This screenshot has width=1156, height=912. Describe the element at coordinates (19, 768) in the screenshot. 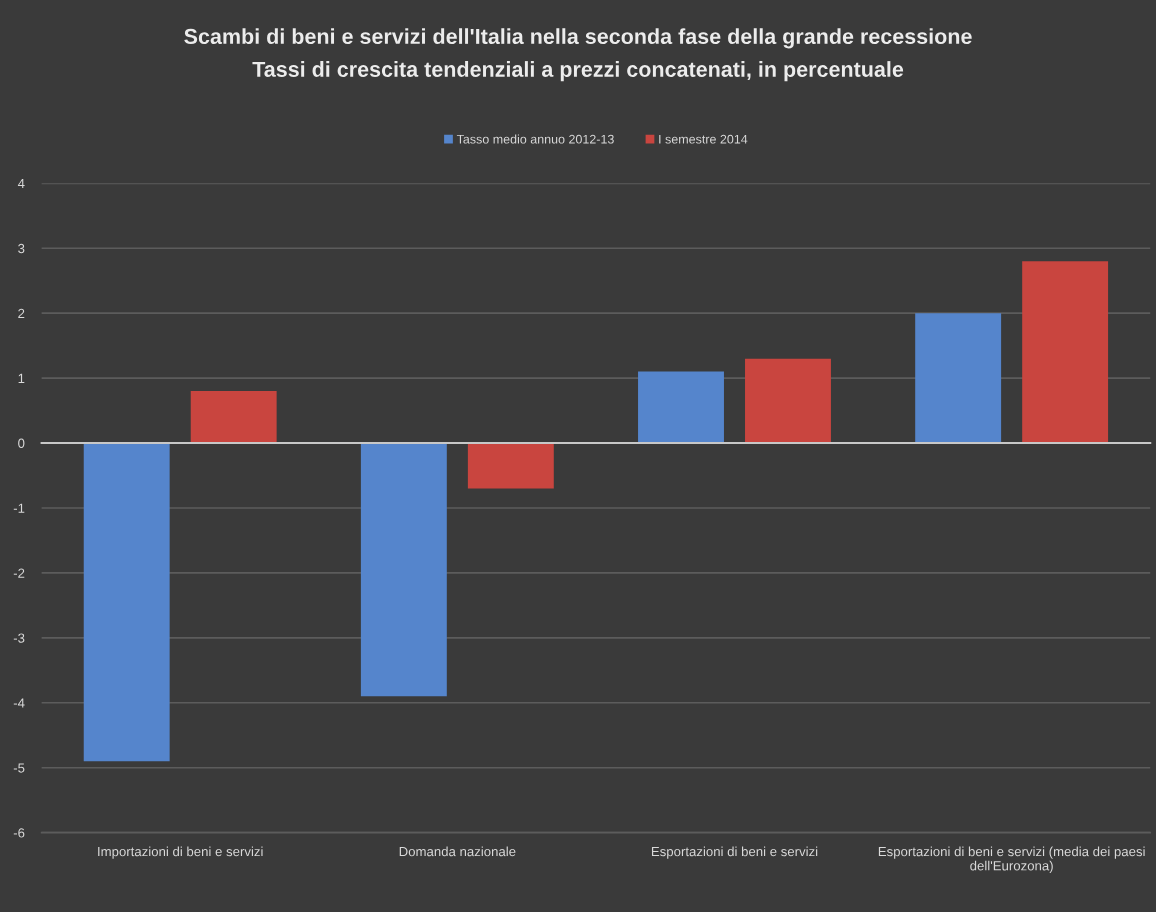

I see `y-tick-label: -5` at that location.